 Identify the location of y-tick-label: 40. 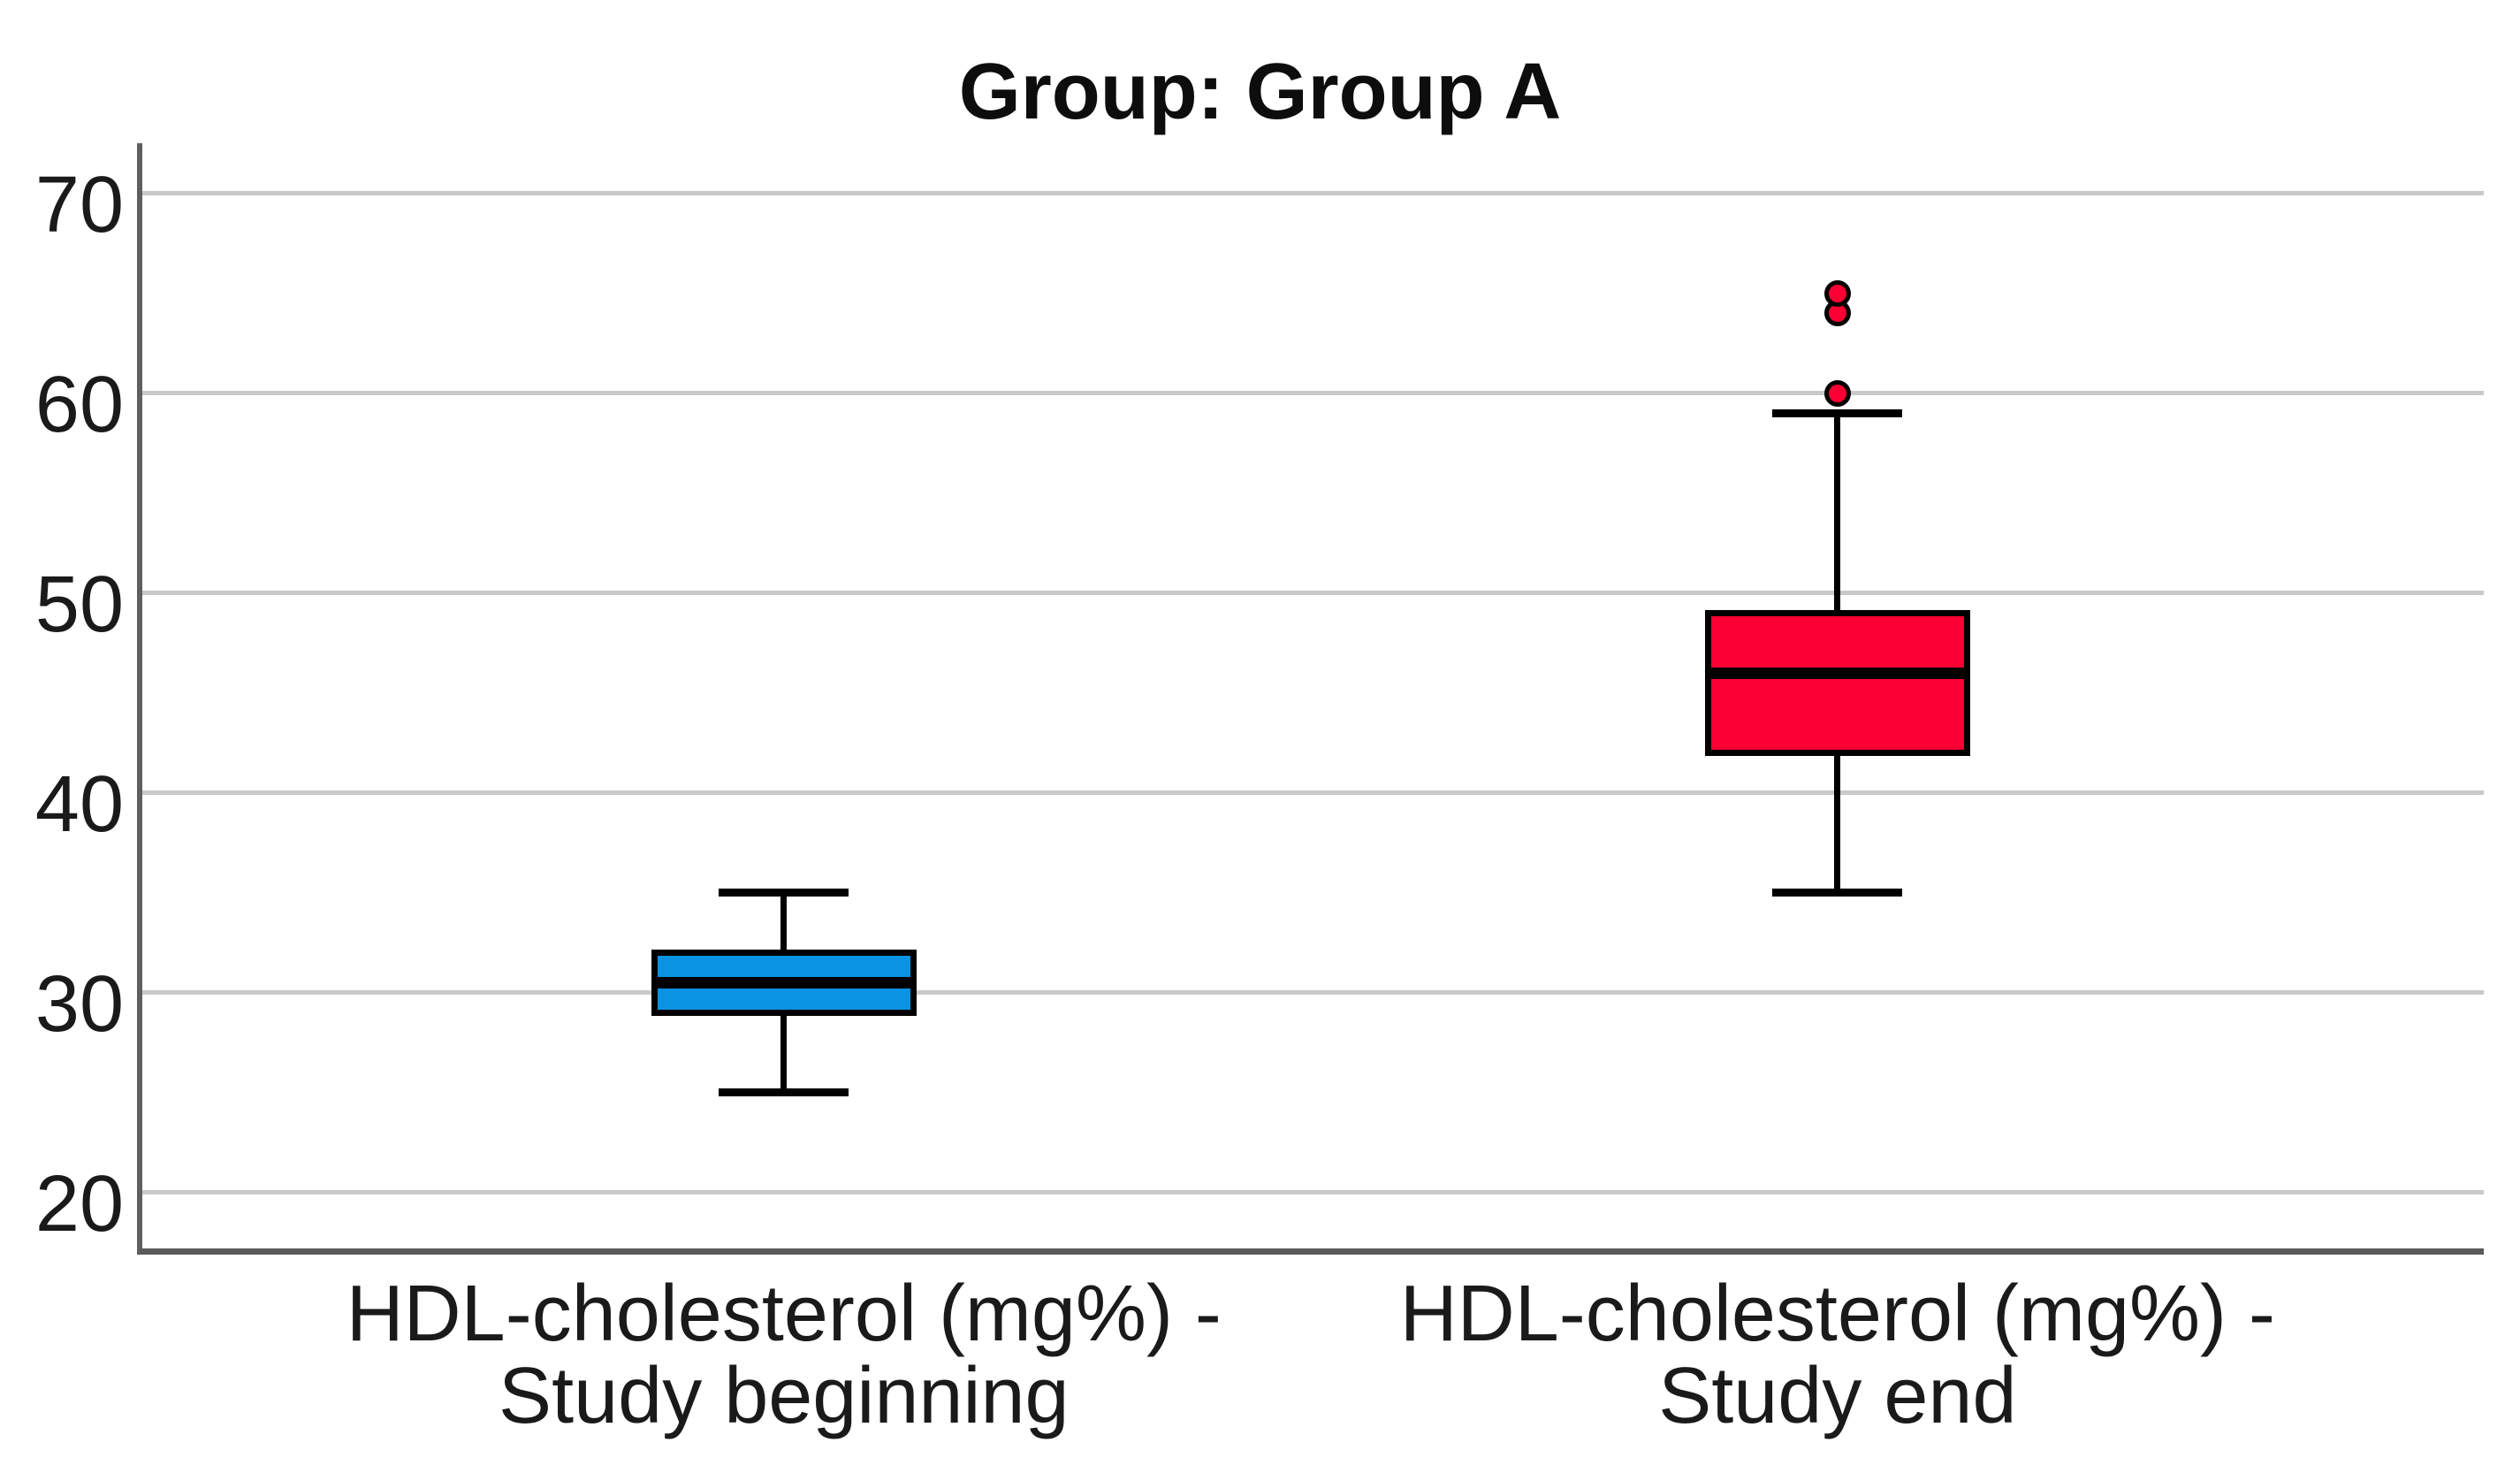
(79, 804).